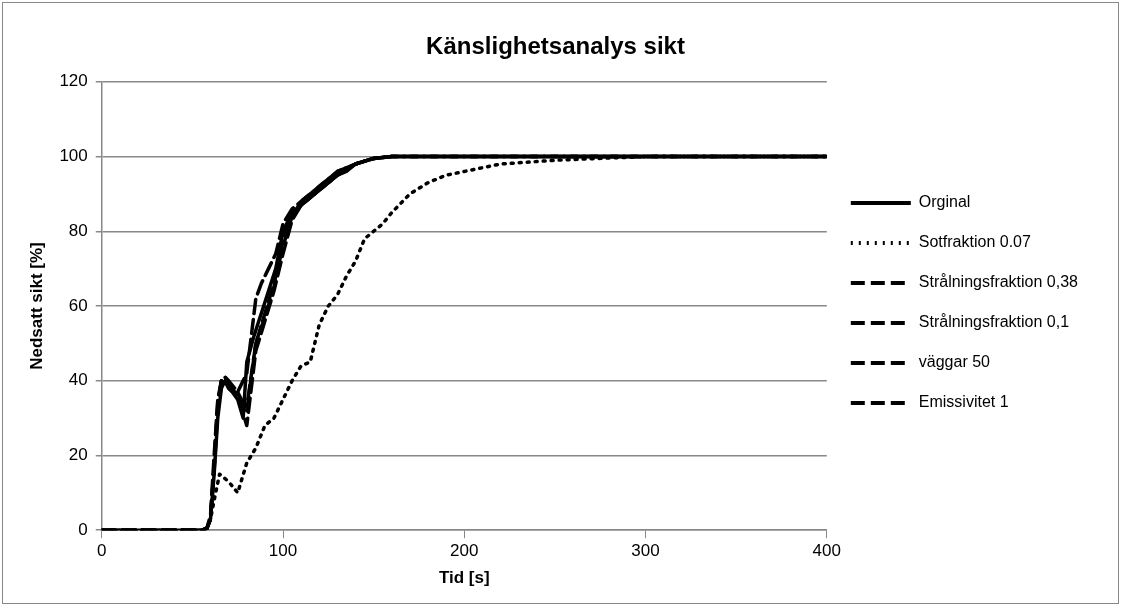  Describe the element at coordinates (283, 551) in the screenshot. I see `x-tick-label: 100` at that location.